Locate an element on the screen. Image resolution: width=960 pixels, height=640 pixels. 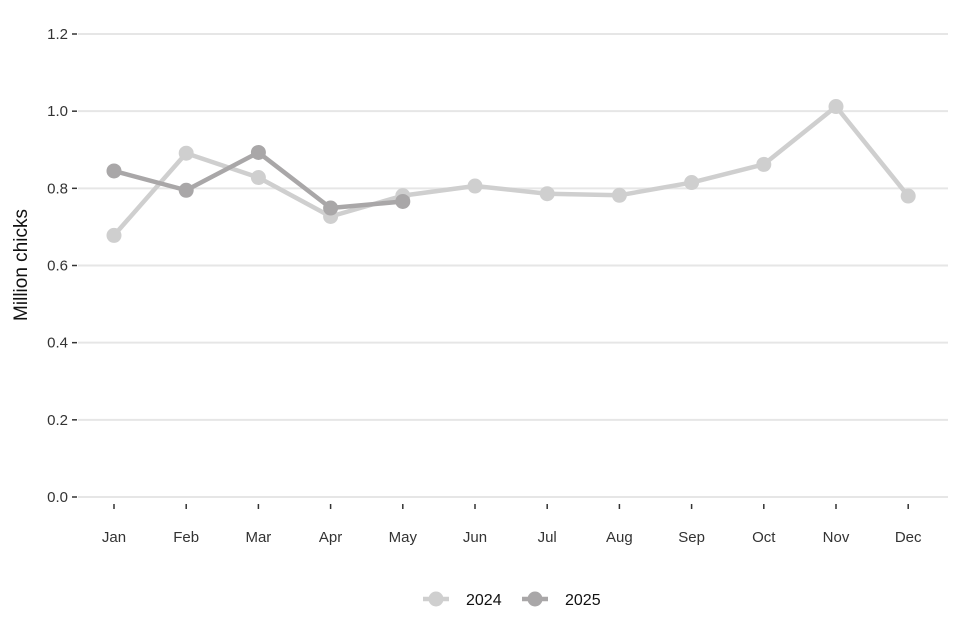
x-tick-label: Apr is located at coordinates (330, 537).